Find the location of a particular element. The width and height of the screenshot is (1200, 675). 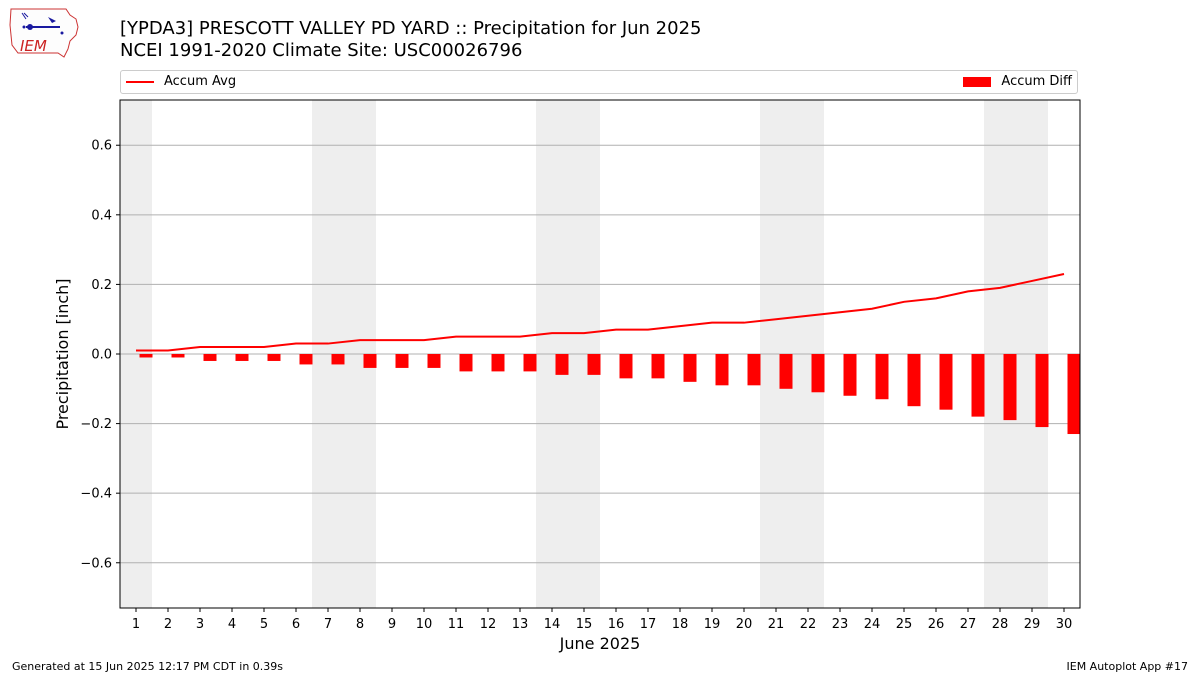

y-tick-label: 0.0 is located at coordinates (101, 355).